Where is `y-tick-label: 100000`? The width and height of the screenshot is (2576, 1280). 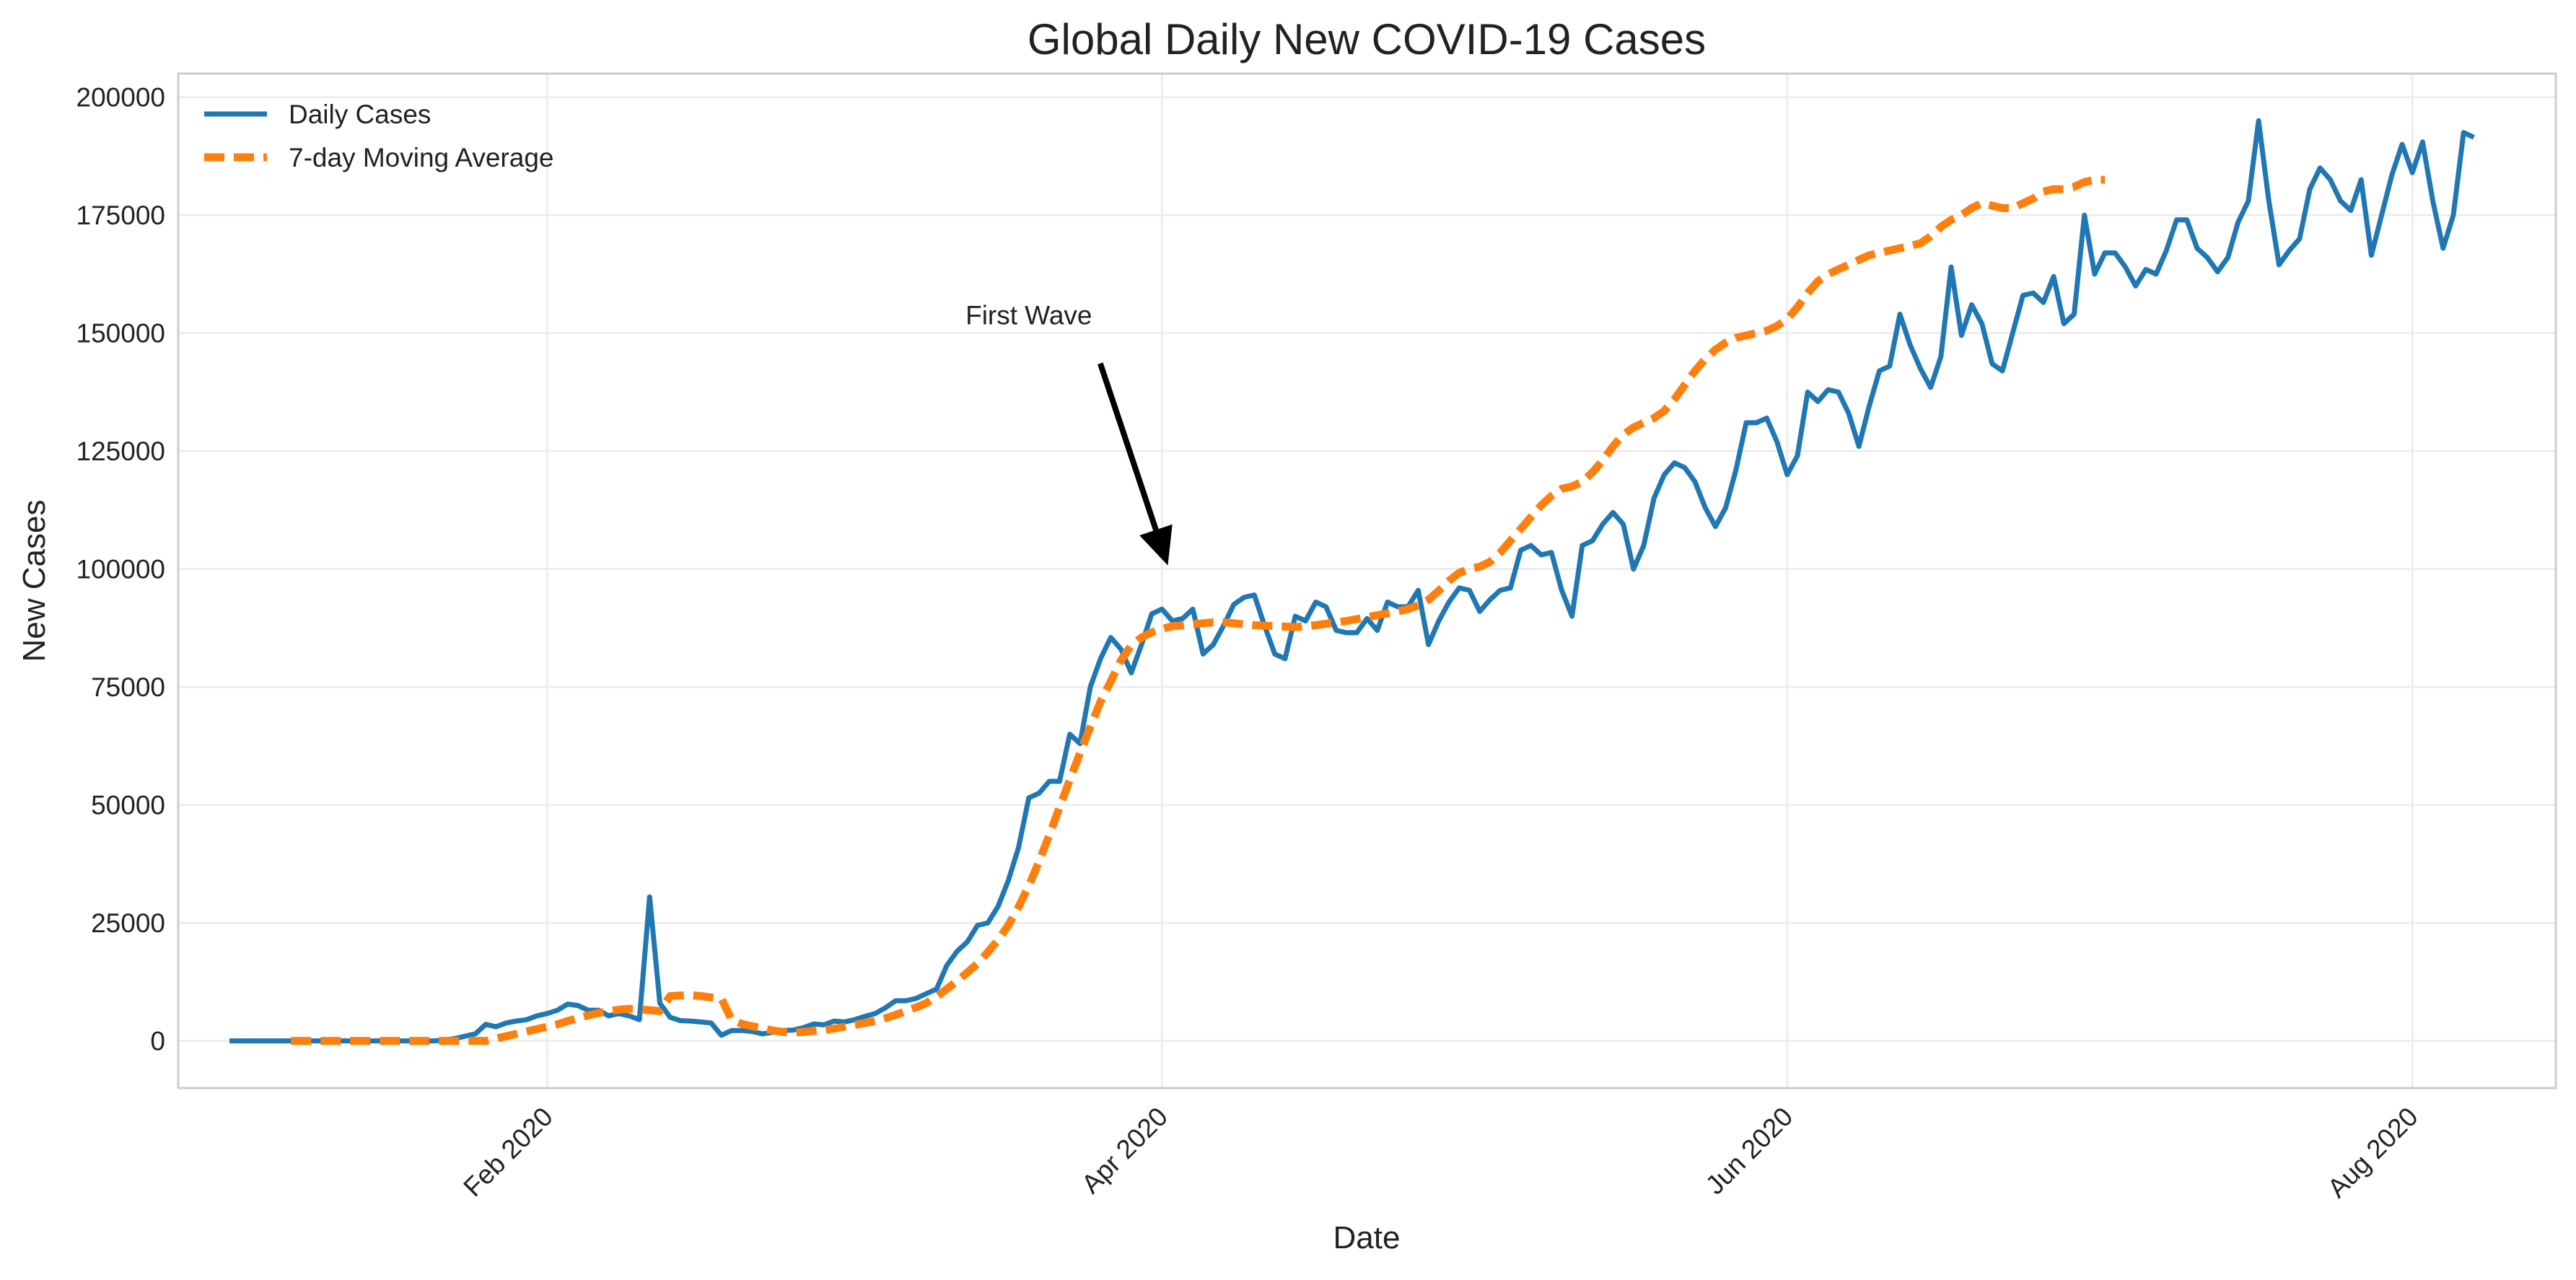
y-tick-label: 100000 is located at coordinates (120, 569).